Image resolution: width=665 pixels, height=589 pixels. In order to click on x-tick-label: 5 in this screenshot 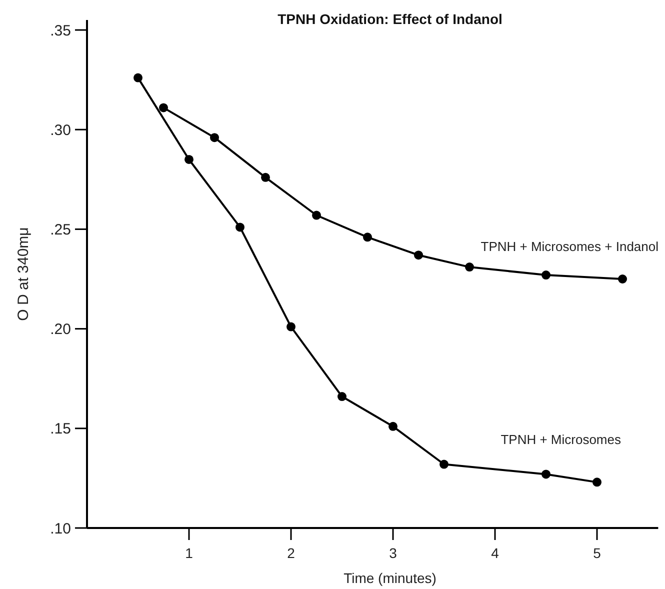, I will do `click(597, 553)`.